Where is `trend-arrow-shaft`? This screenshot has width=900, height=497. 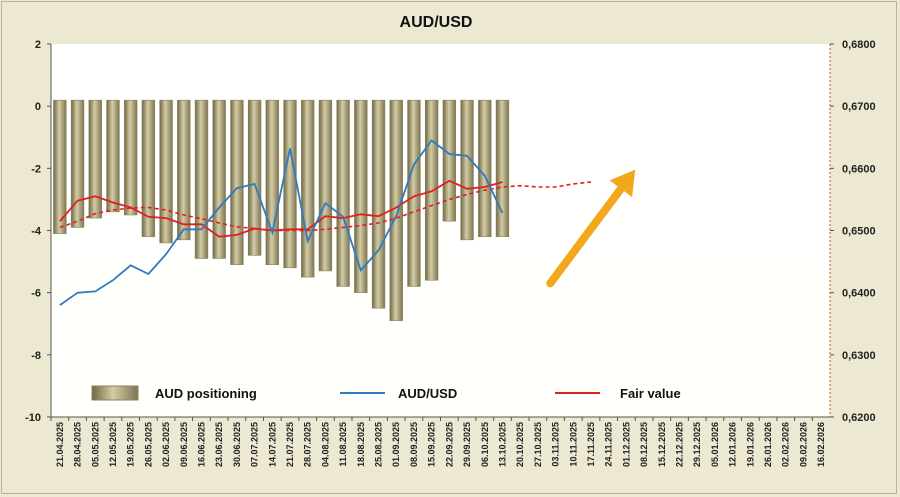 trend-arrow-shaft is located at coordinates (585, 236).